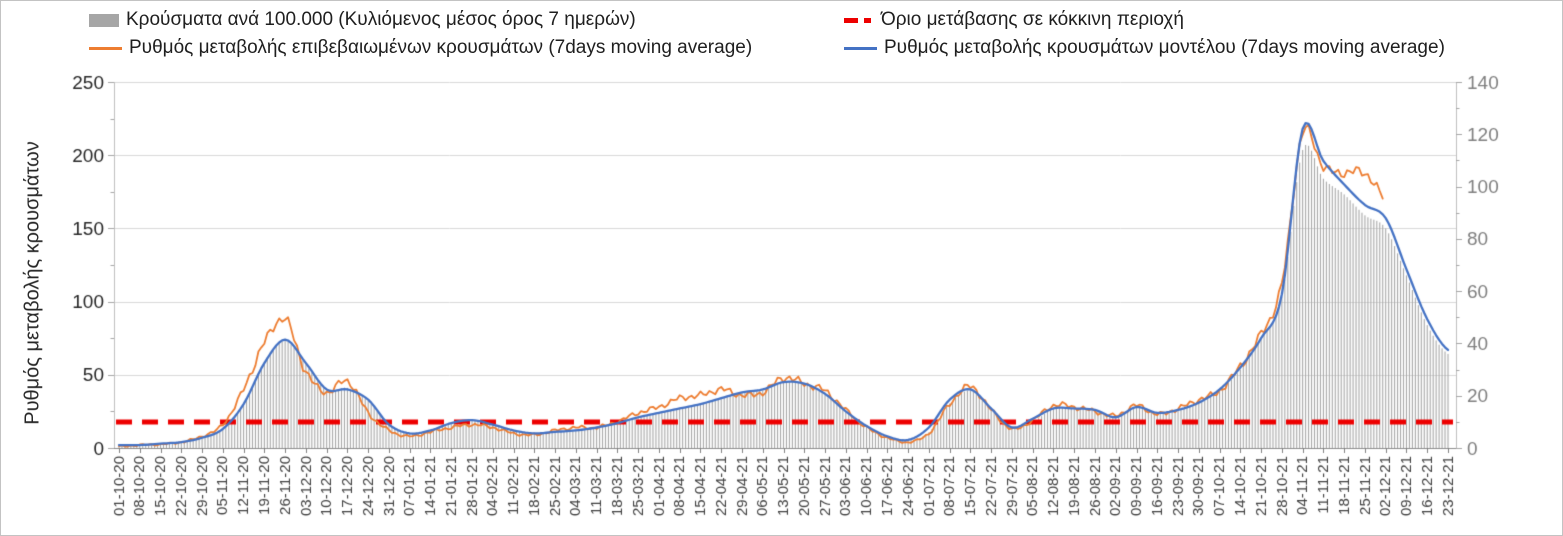 The image size is (1563, 536). What do you see at coordinates (104, 20) in the screenshot?
I see `bar-series-swatch-icon` at bounding box center [104, 20].